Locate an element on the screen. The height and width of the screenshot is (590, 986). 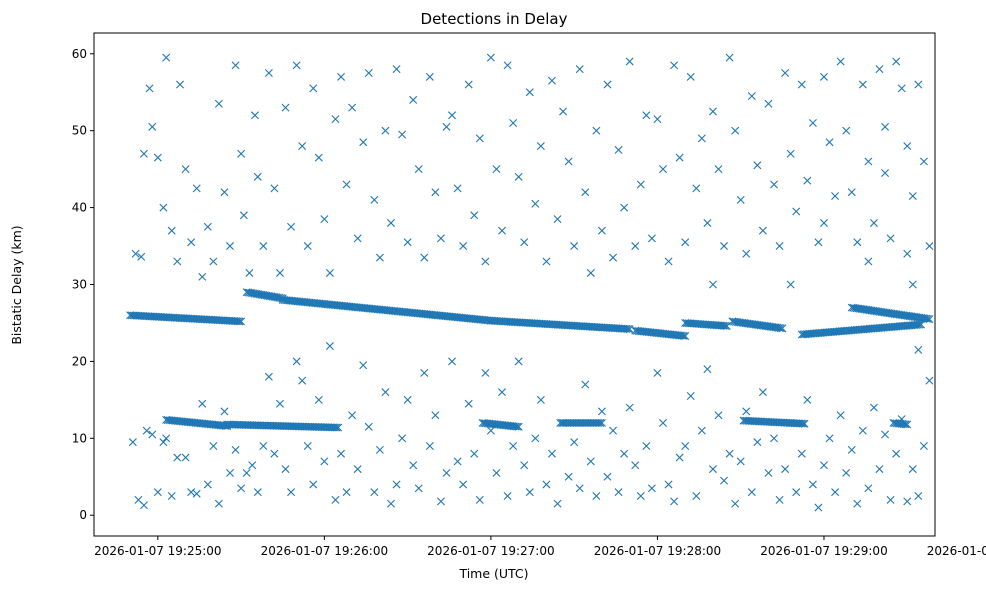
y-tick-label: 50 is located at coordinates (79, 131).